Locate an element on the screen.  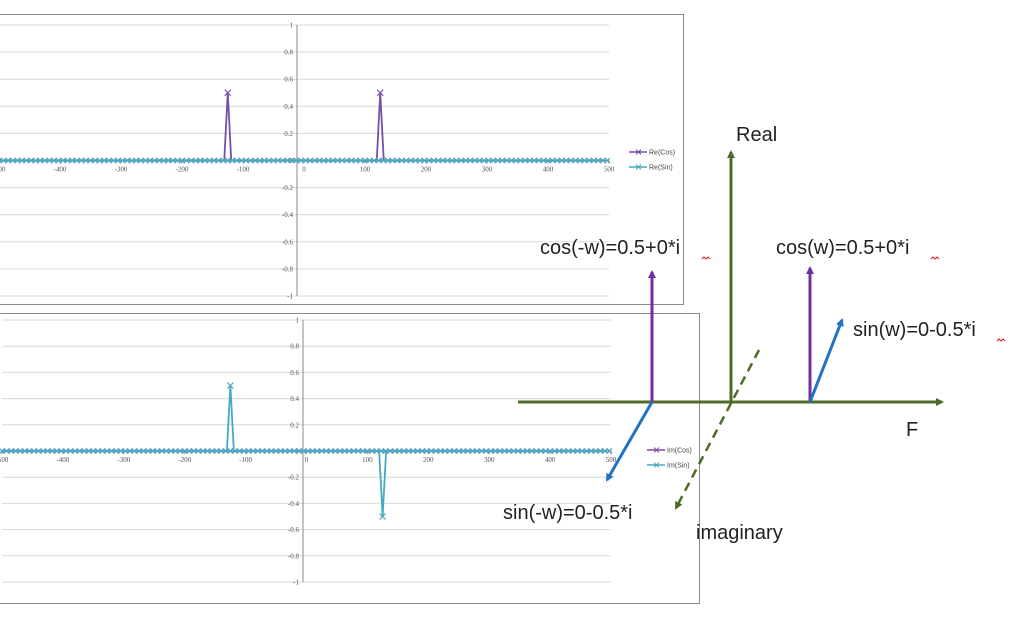
sin-pos-label: sin(w)=0-0.5*i is located at coordinates (914, 330).